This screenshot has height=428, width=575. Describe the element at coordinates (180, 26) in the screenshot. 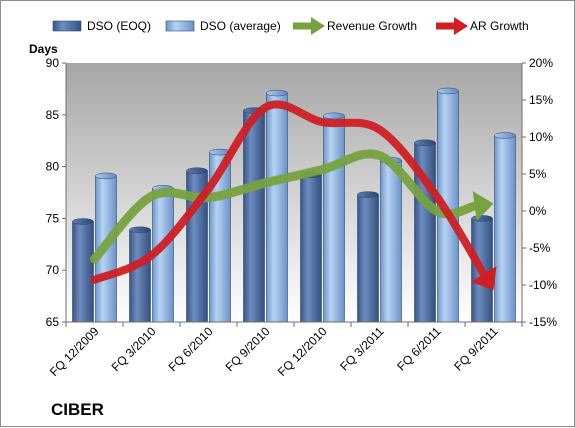

I see `legend-swatch-dso-average` at that location.